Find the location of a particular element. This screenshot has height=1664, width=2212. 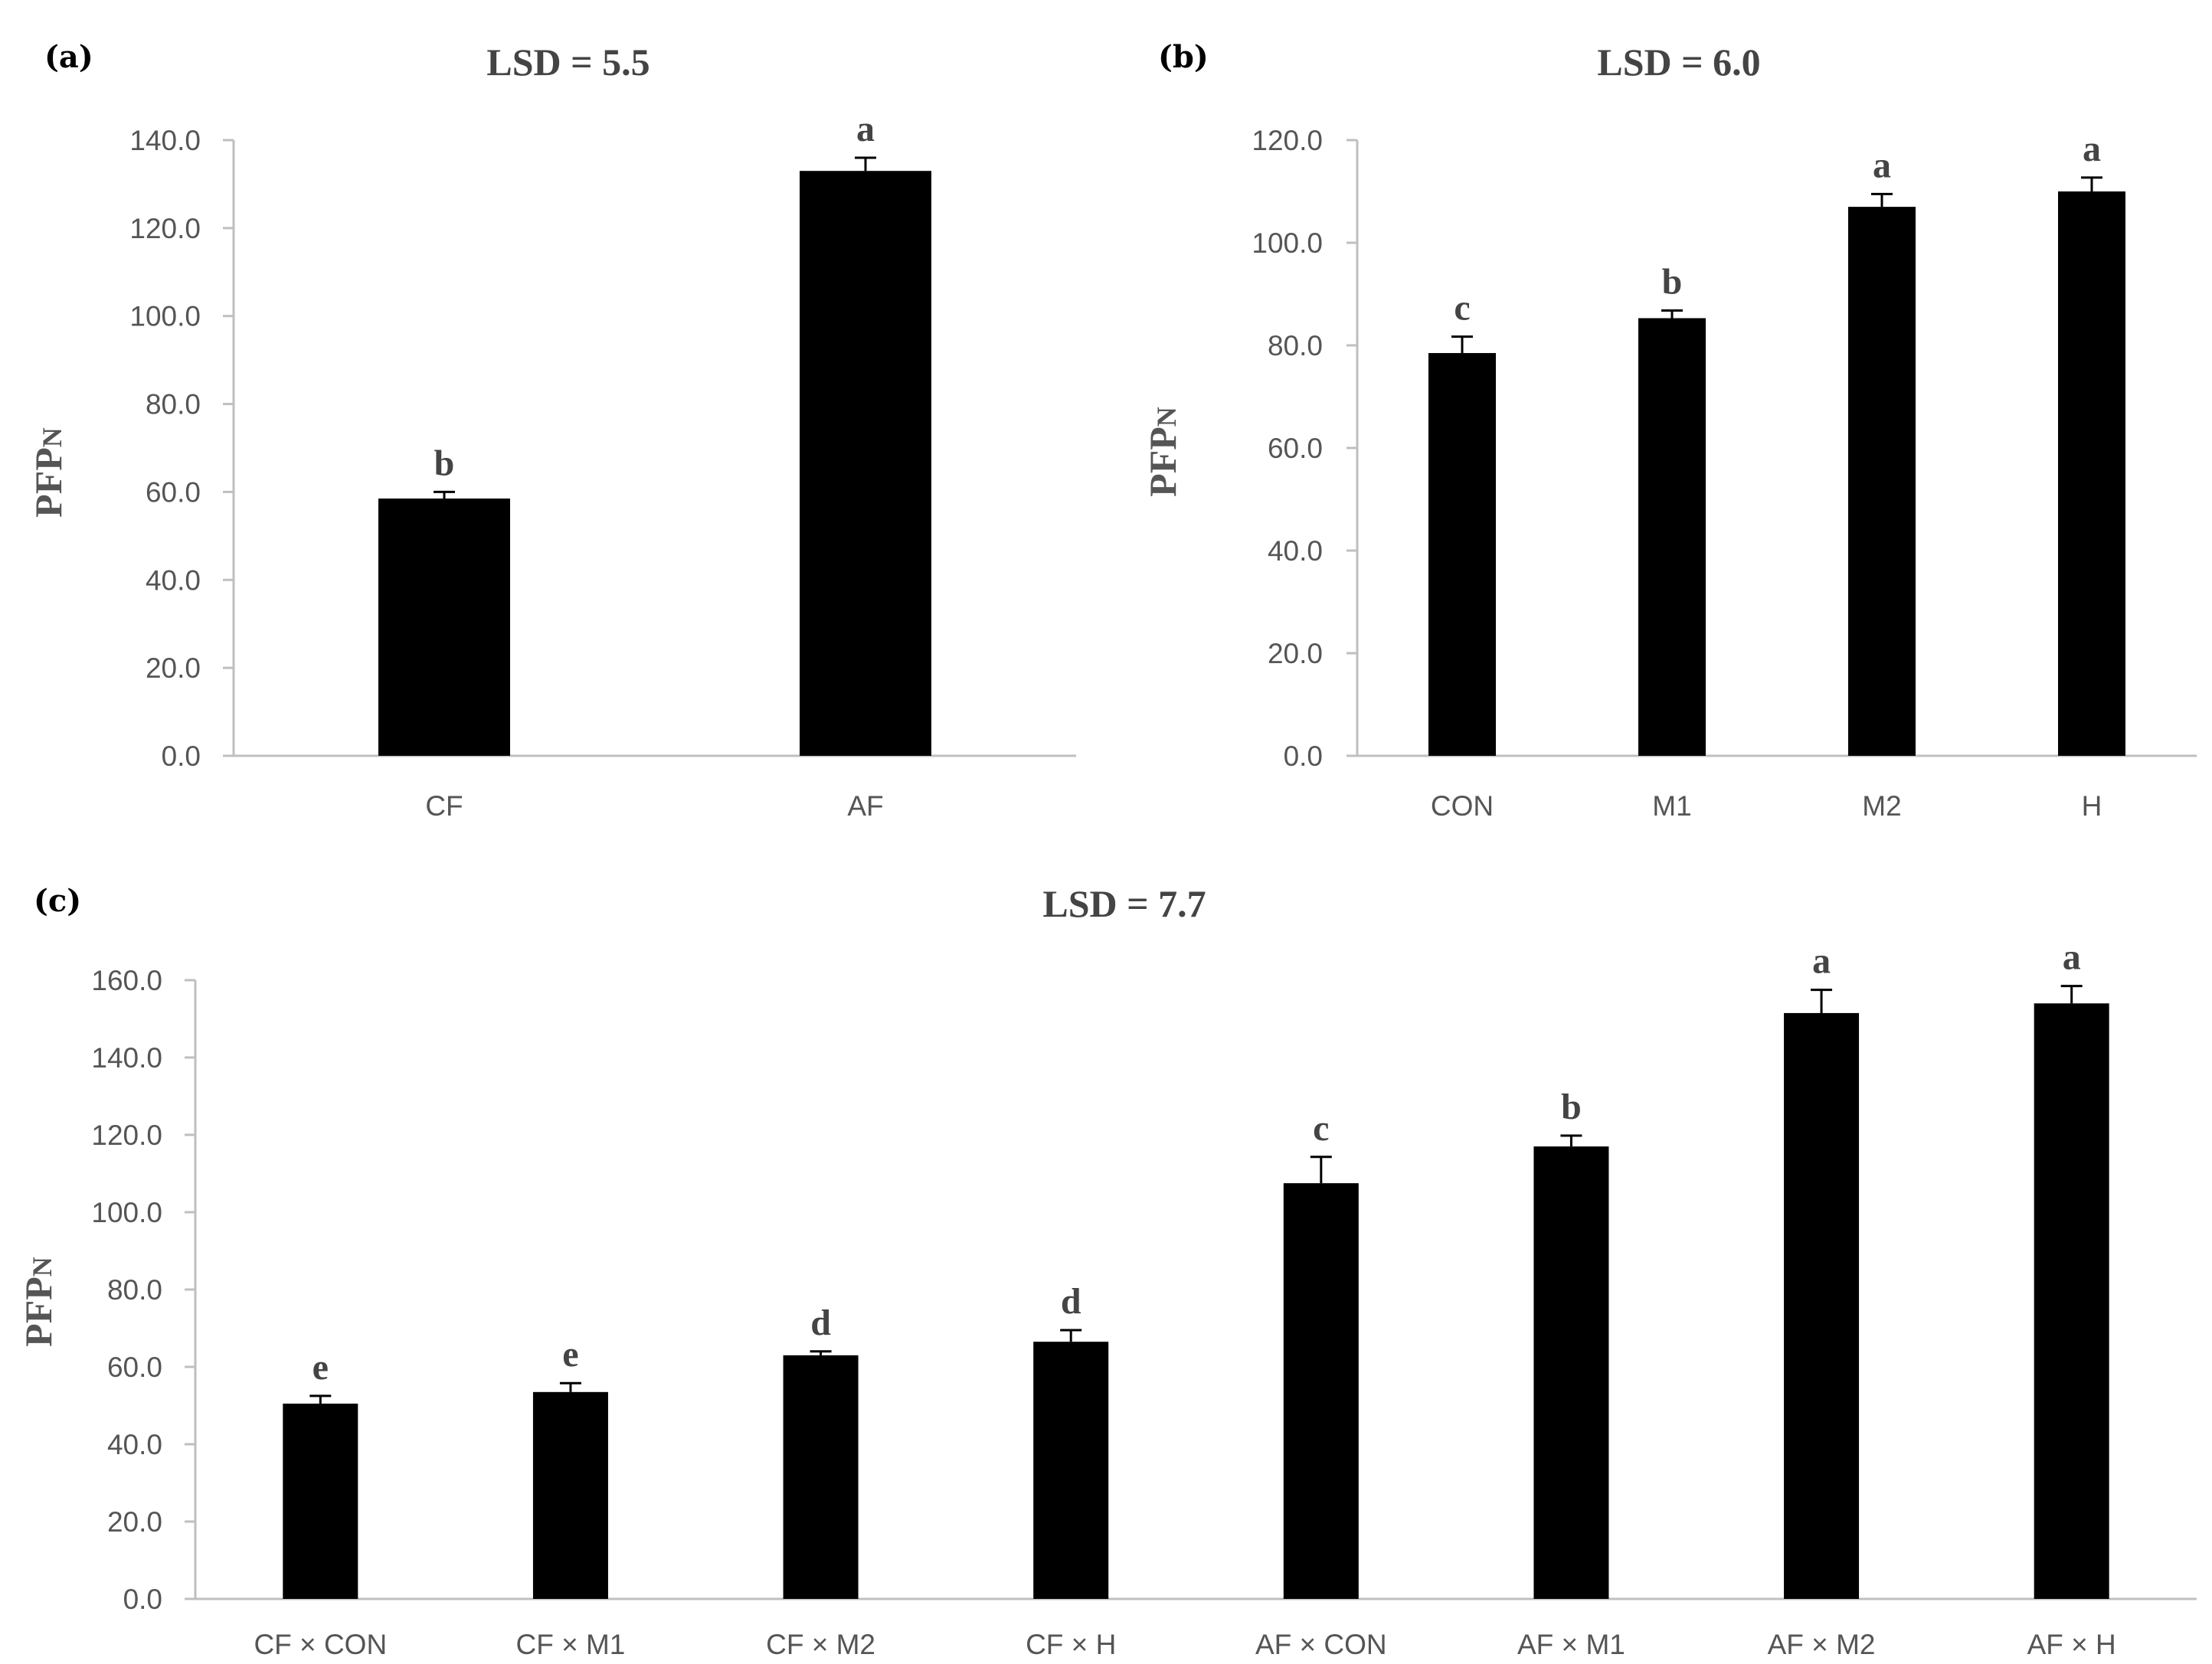

x-category-label: M2 is located at coordinates (1881, 806).